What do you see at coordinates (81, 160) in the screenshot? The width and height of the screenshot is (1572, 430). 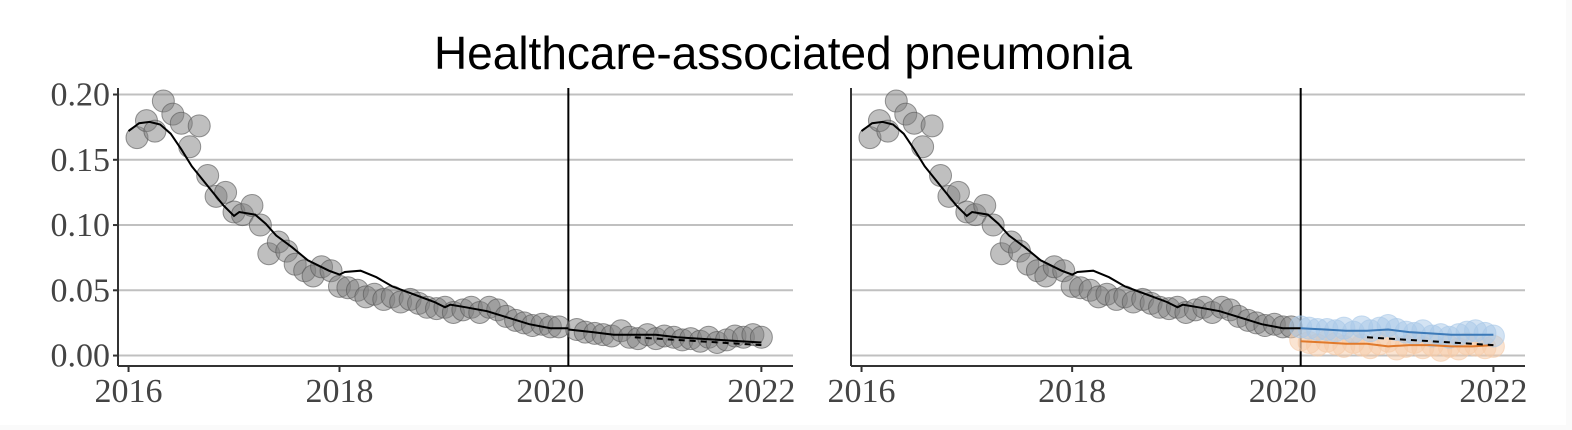 I see `y-tick-label: 0.15` at bounding box center [81, 160].